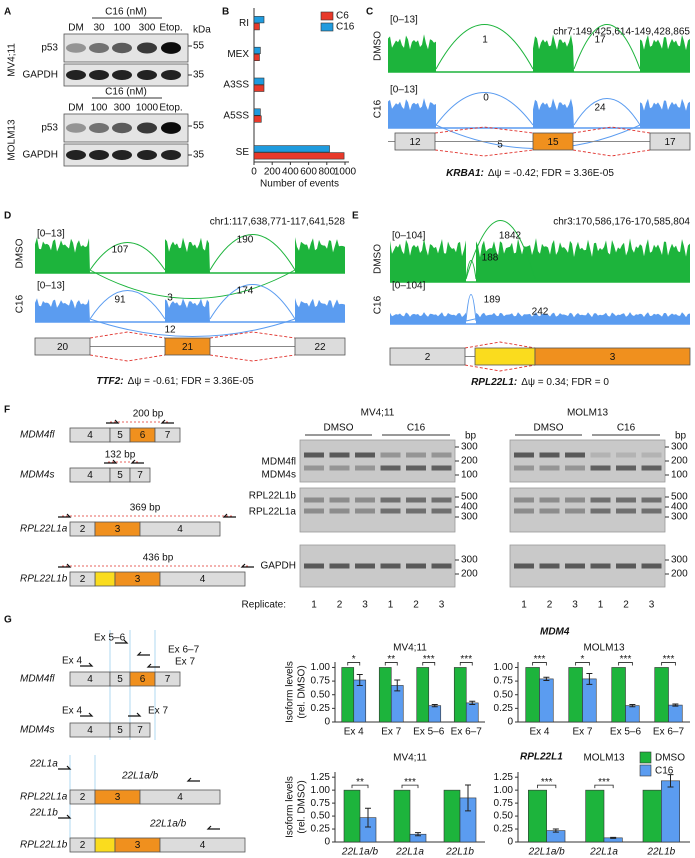 This screenshot has height=858, width=695. Describe the element at coordinates (49, 48) in the screenshot. I see `row-label: p53` at that location.